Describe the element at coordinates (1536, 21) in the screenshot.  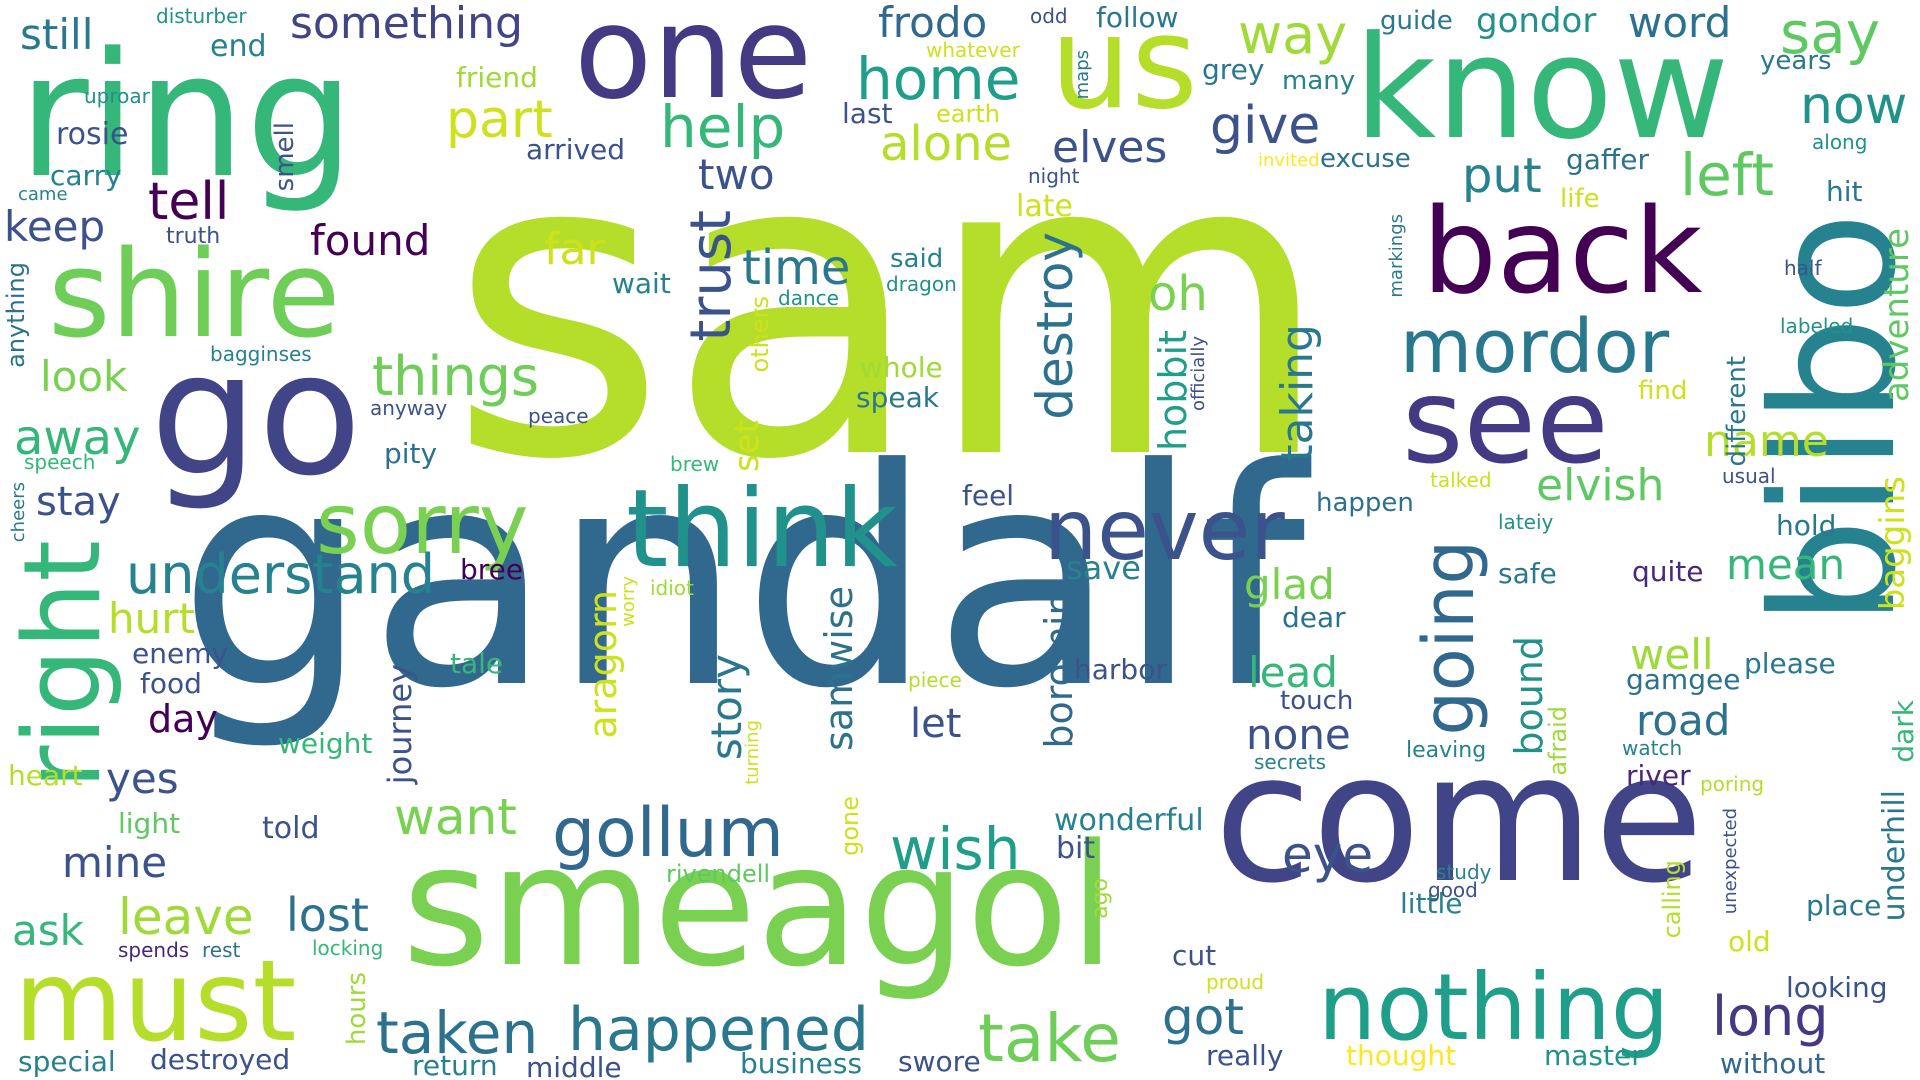
I see `word-gondor: gondor` at that location.